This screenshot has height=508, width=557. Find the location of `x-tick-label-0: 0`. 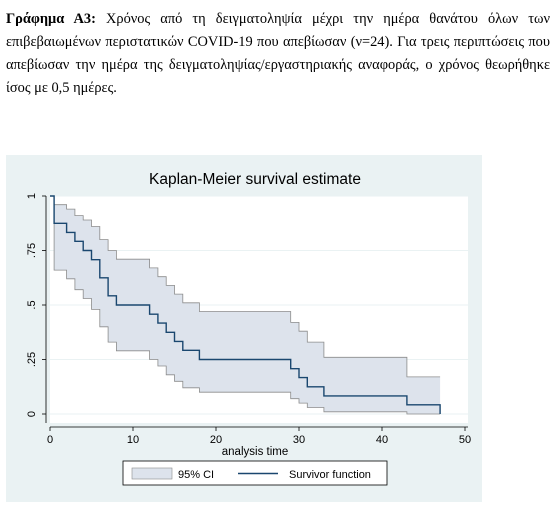

x-tick-label-0: 0 is located at coordinates (50, 440).